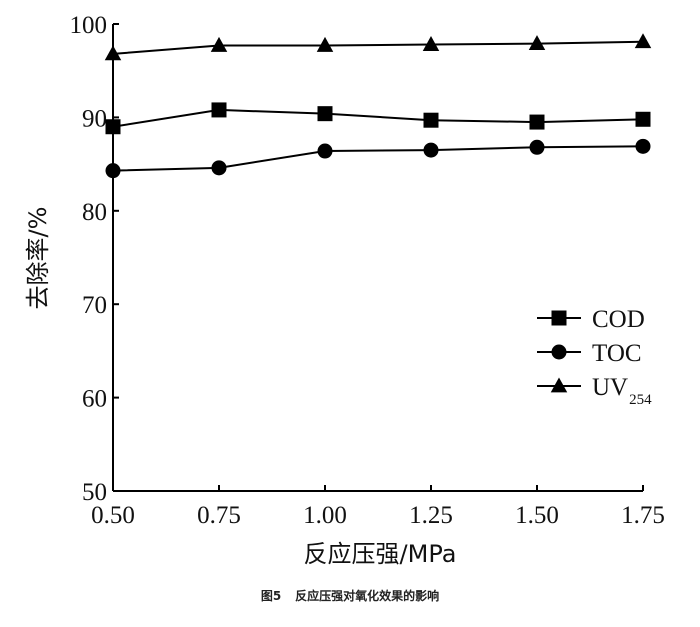 This screenshot has height=627, width=700. What do you see at coordinates (431, 515) in the screenshot?
I see `x-tick-label: 1.25` at bounding box center [431, 515].